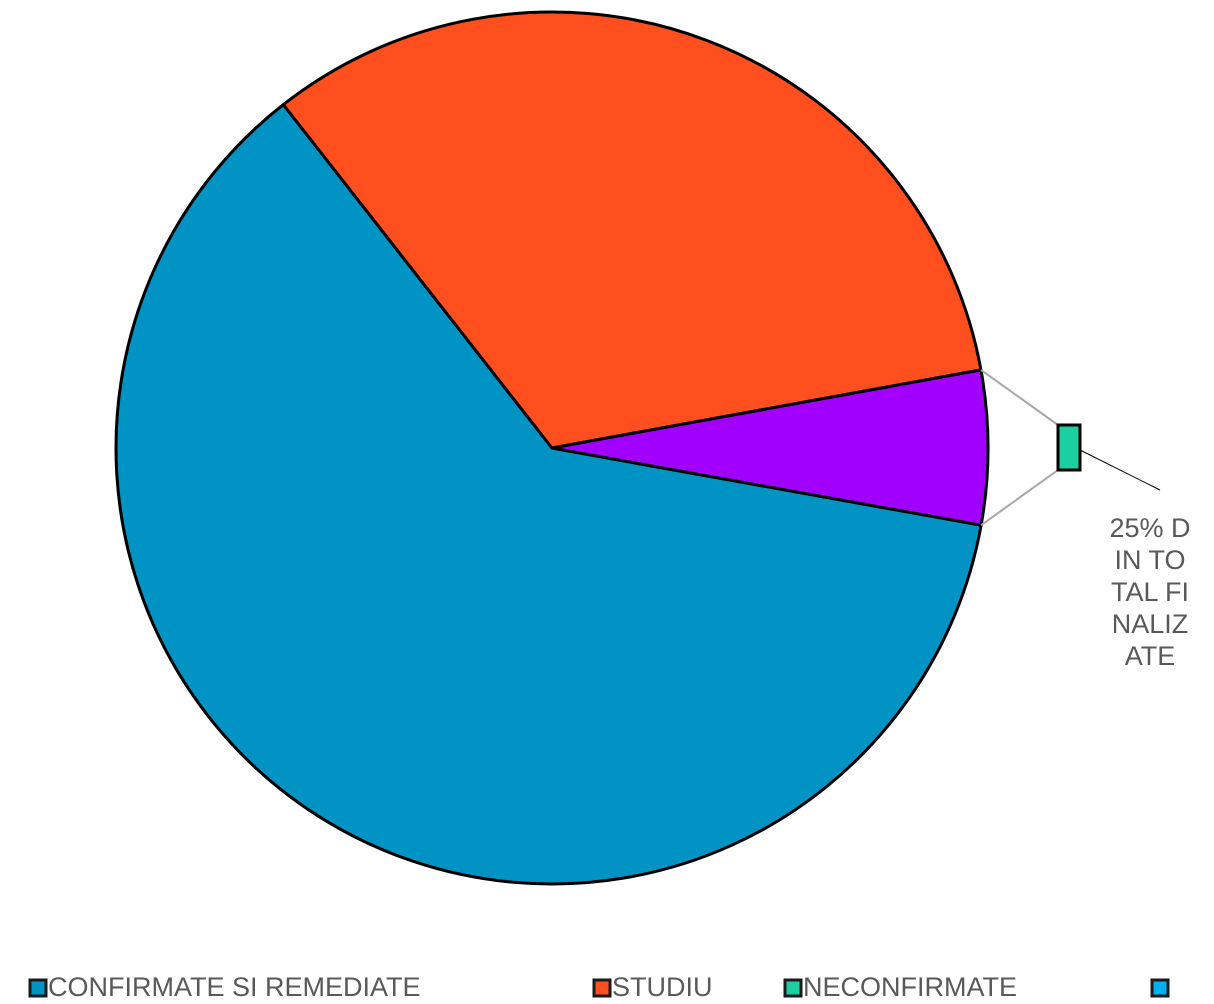 This screenshot has width=1214, height=1004. I want to click on data-label: 25% DIN TOTAL FINALIZATE, so click(1150, 592).